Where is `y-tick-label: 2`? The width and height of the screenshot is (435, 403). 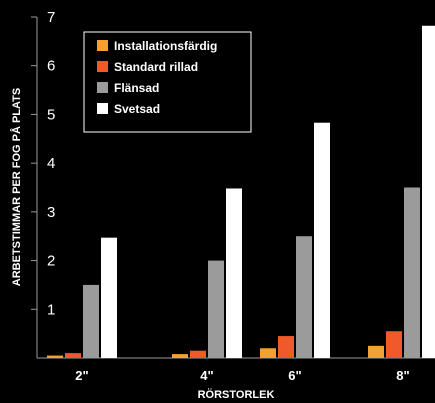
y-tick-label: 2 is located at coordinates (51, 261).